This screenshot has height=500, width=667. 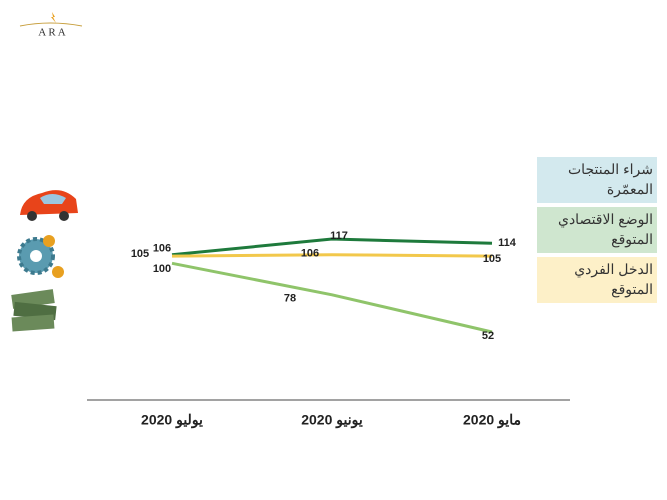 I want to click on legend-item: الدخل الفردي المتوقع, so click(x=597, y=280).